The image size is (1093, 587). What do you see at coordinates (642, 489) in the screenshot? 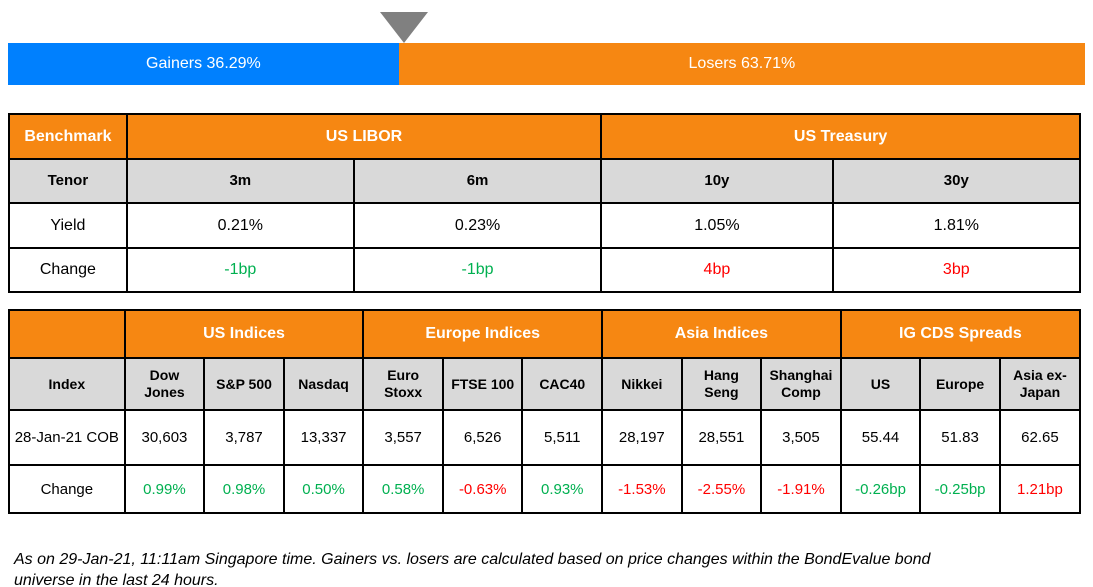
I see `change-value: -1.53%` at bounding box center [642, 489].